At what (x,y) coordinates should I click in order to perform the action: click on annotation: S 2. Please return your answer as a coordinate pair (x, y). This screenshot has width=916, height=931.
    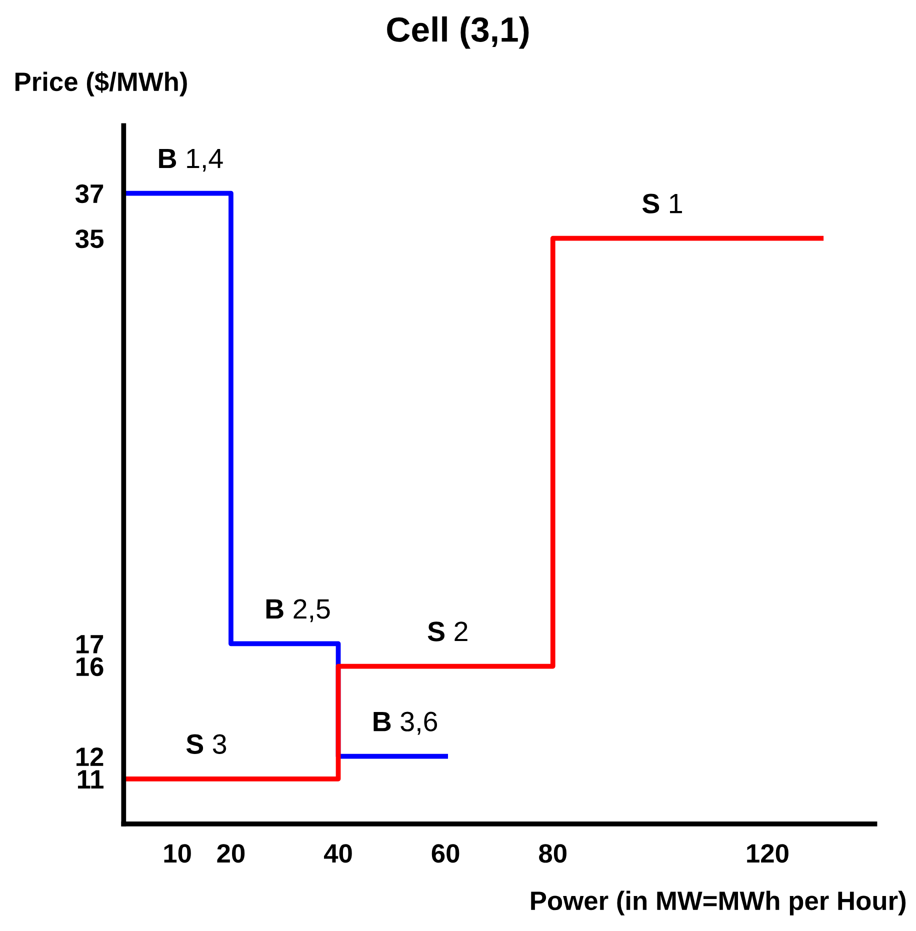
    Looking at the image, I should click on (448, 632).